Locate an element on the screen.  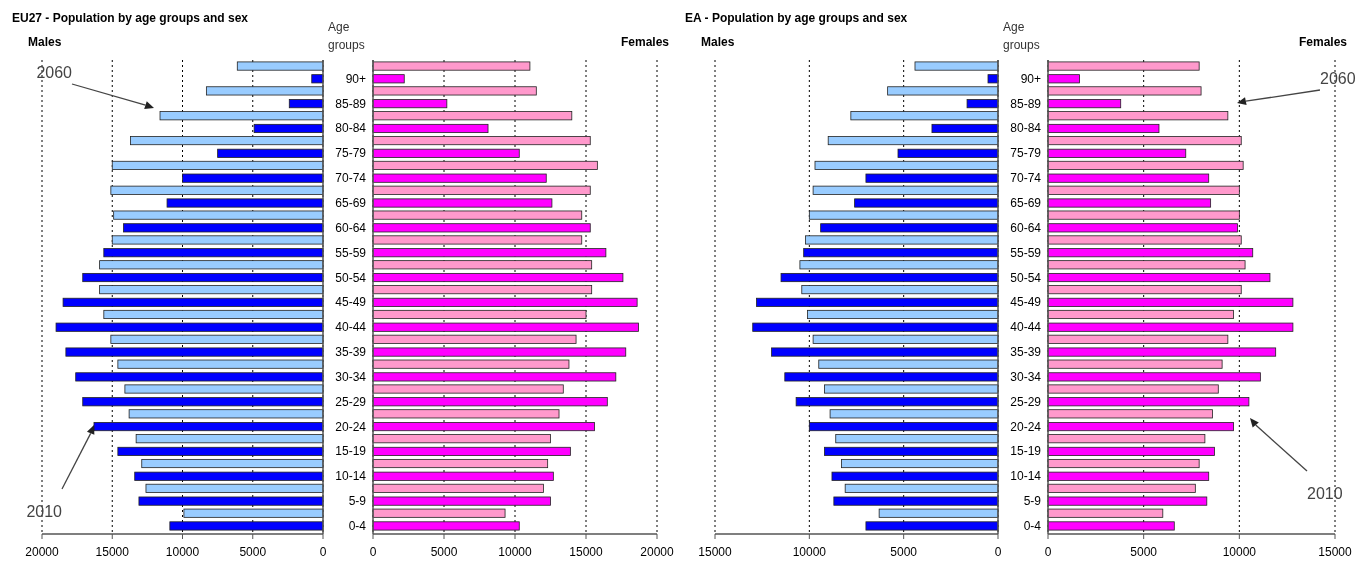
y-tick-label: 10-14 is located at coordinates (351, 476).